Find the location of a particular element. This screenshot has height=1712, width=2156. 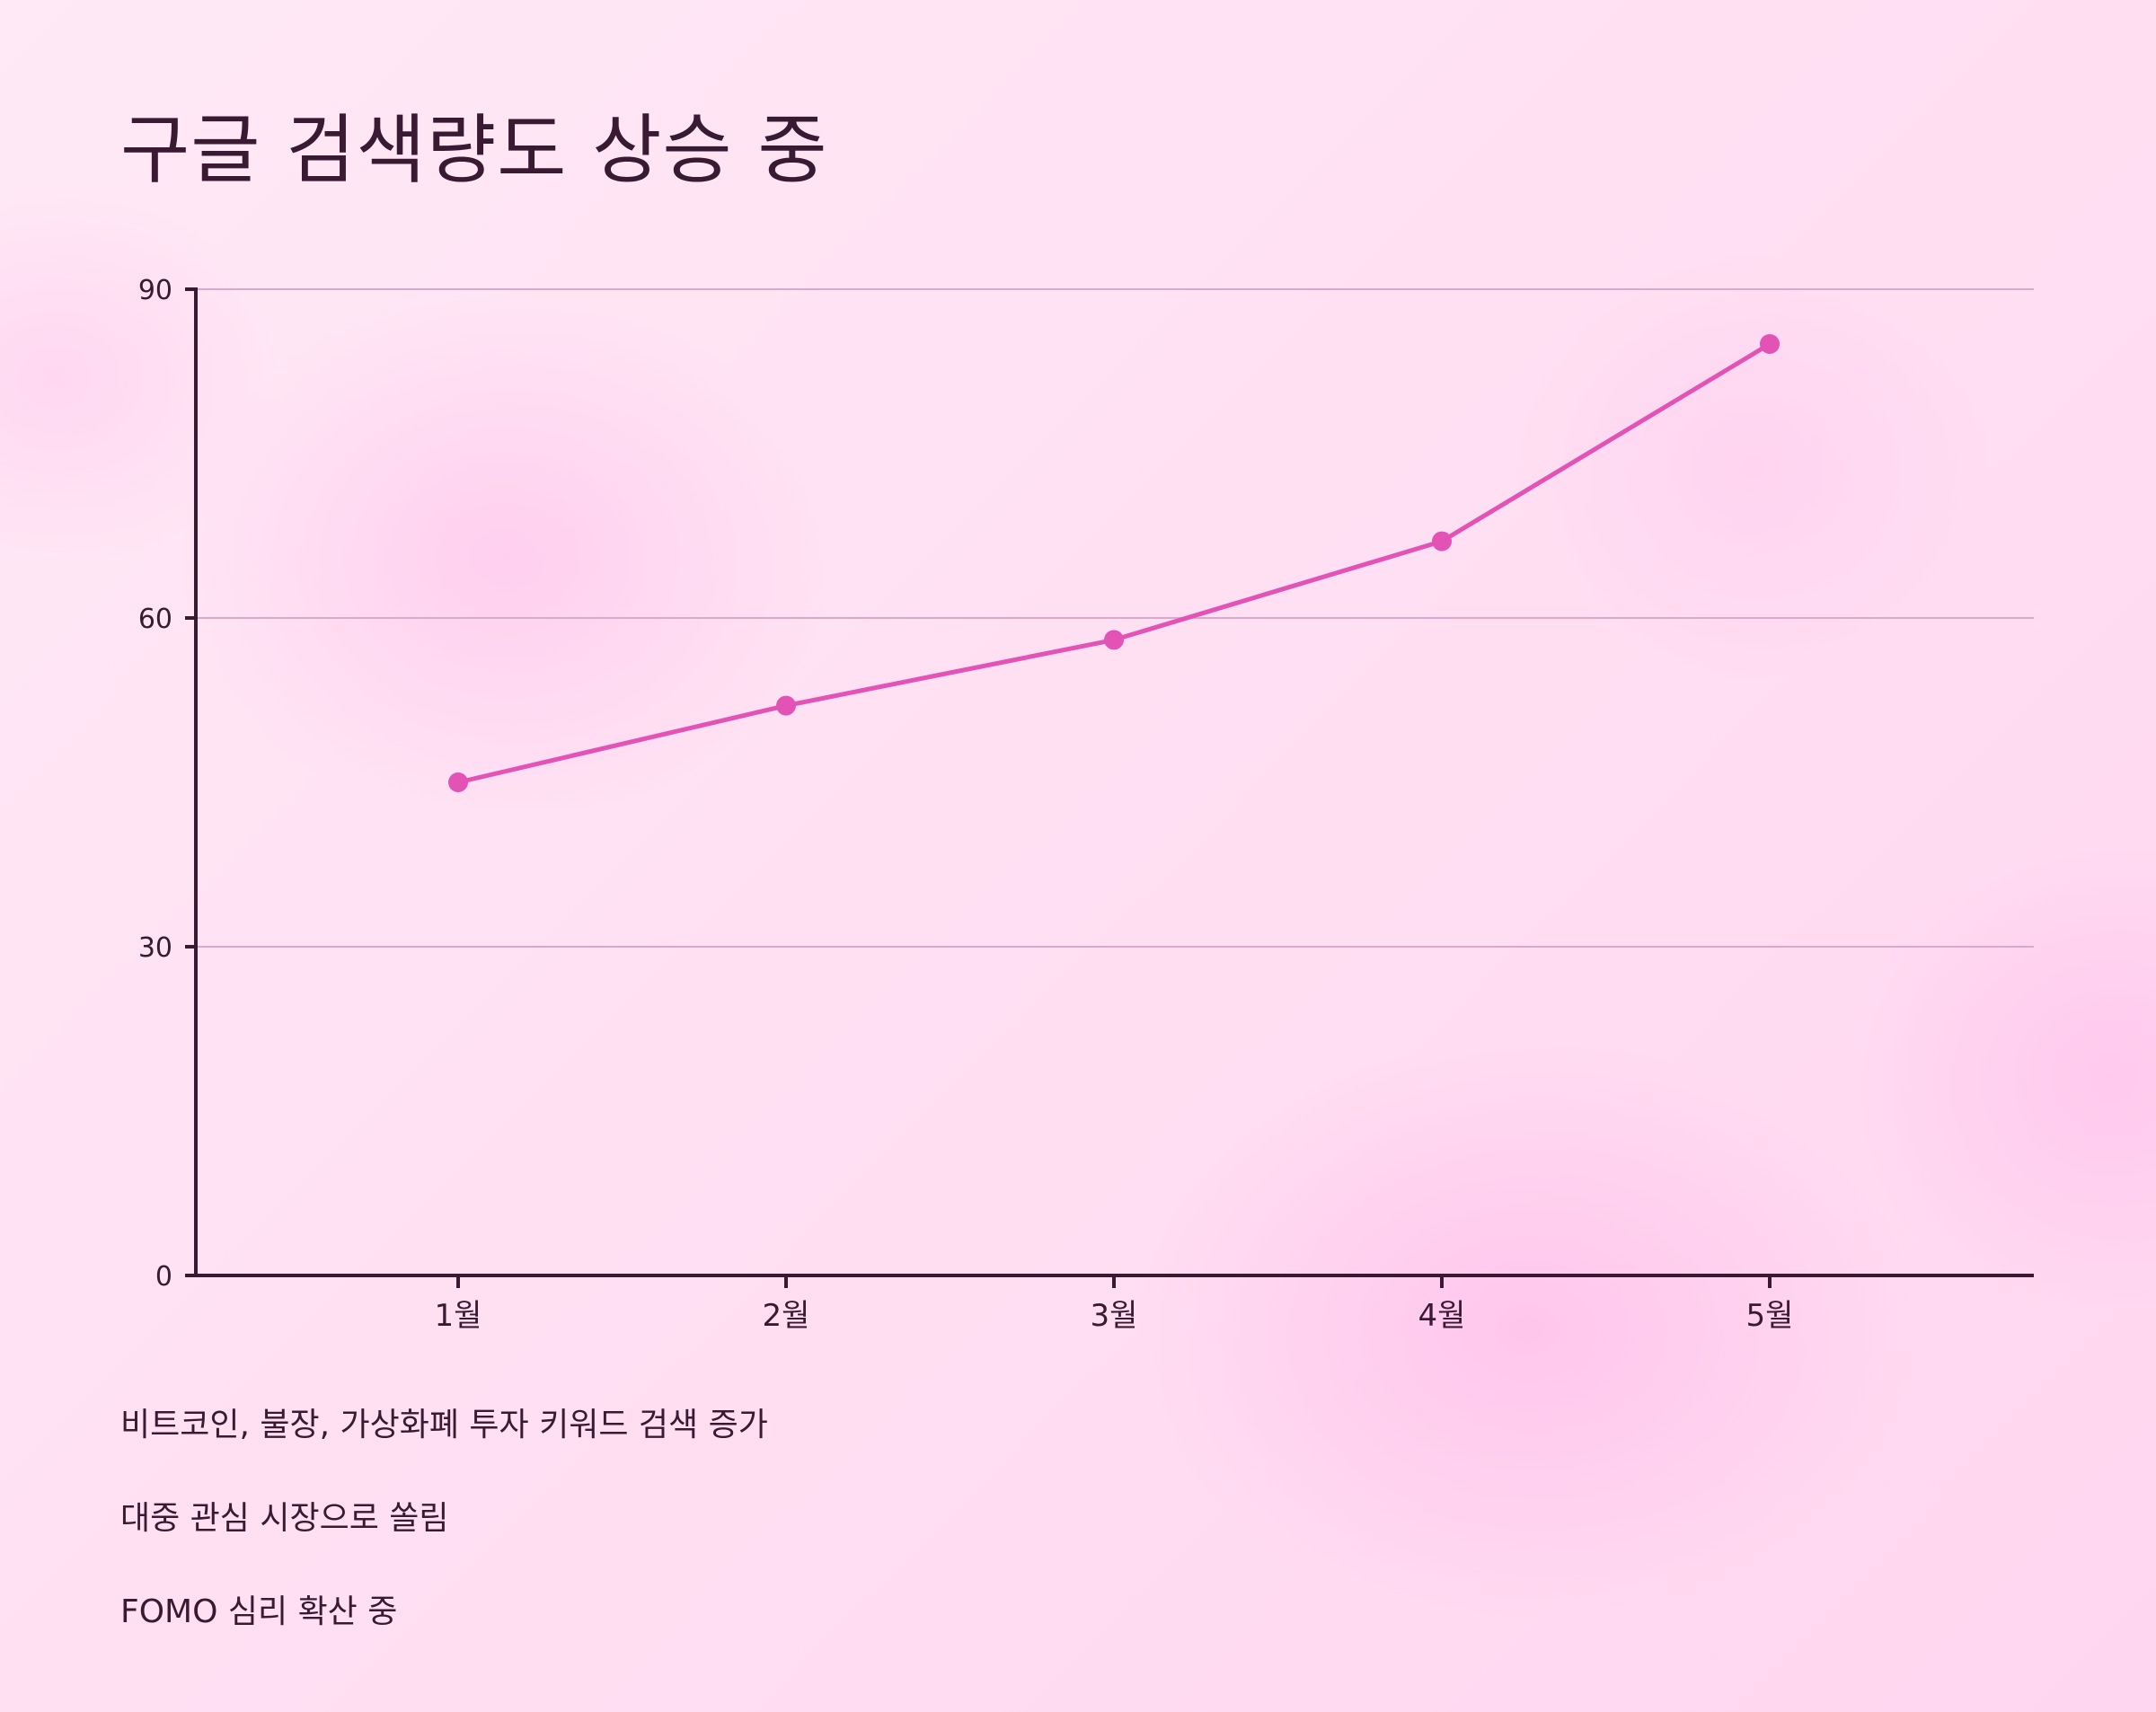

y-tick-label: 90 is located at coordinates (155, 290).